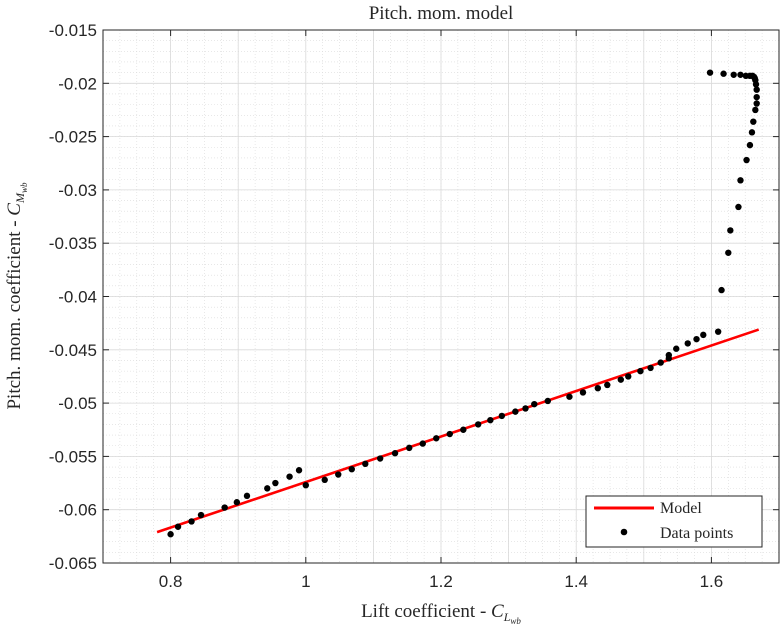 This screenshot has width=782, height=628. Describe the element at coordinates (73, 456) in the screenshot. I see `y-tick-label: -0.055` at that location.